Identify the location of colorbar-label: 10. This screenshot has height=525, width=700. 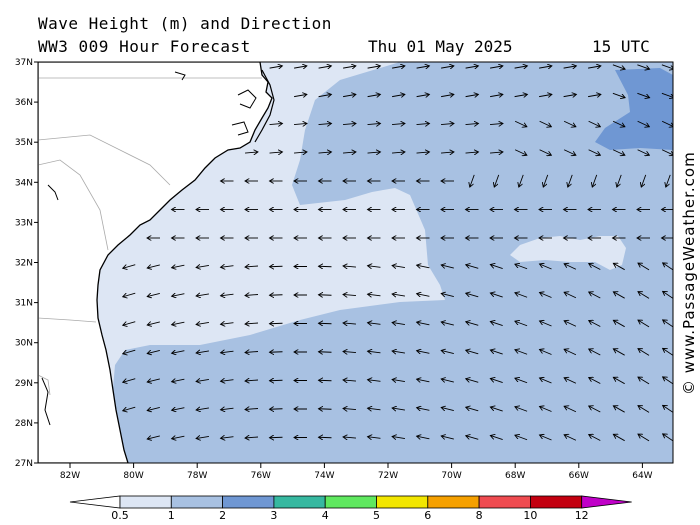
(530, 515).